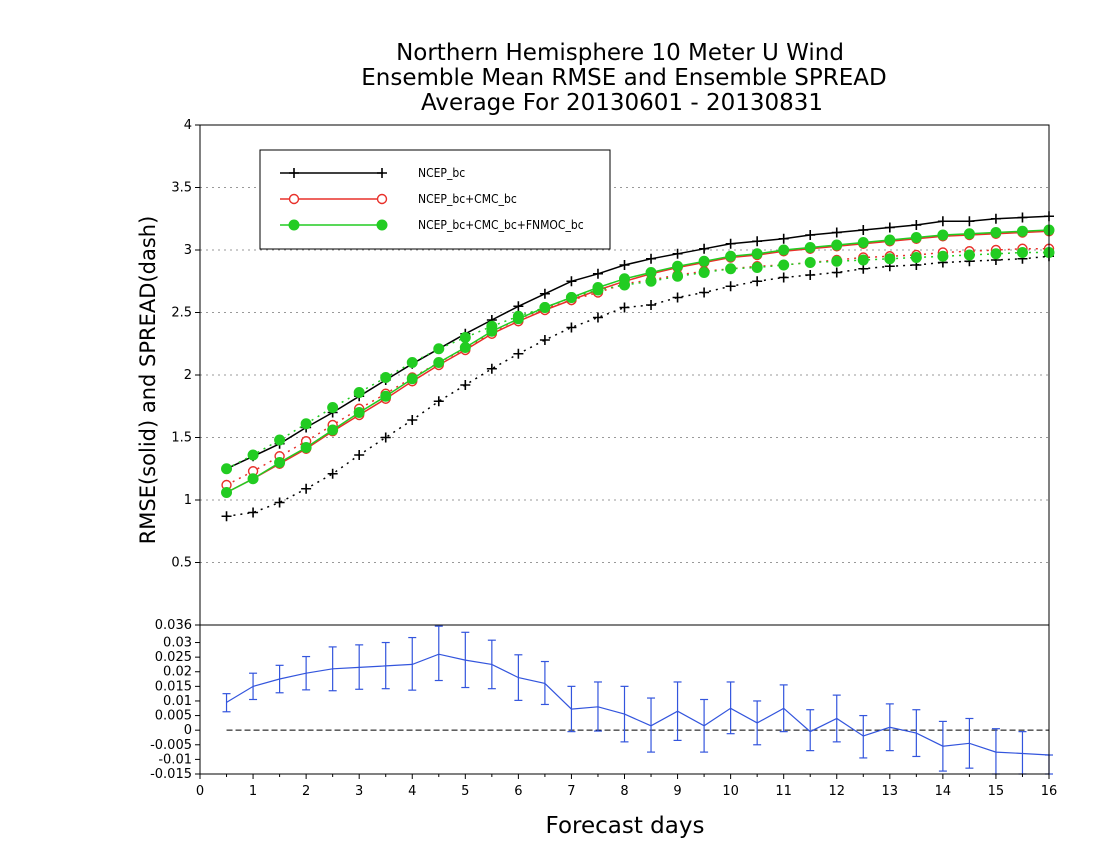 This screenshot has height=854, width=1100. I want to click on legend-label: NCEP_bc+CMC_bc, so click(467, 199).